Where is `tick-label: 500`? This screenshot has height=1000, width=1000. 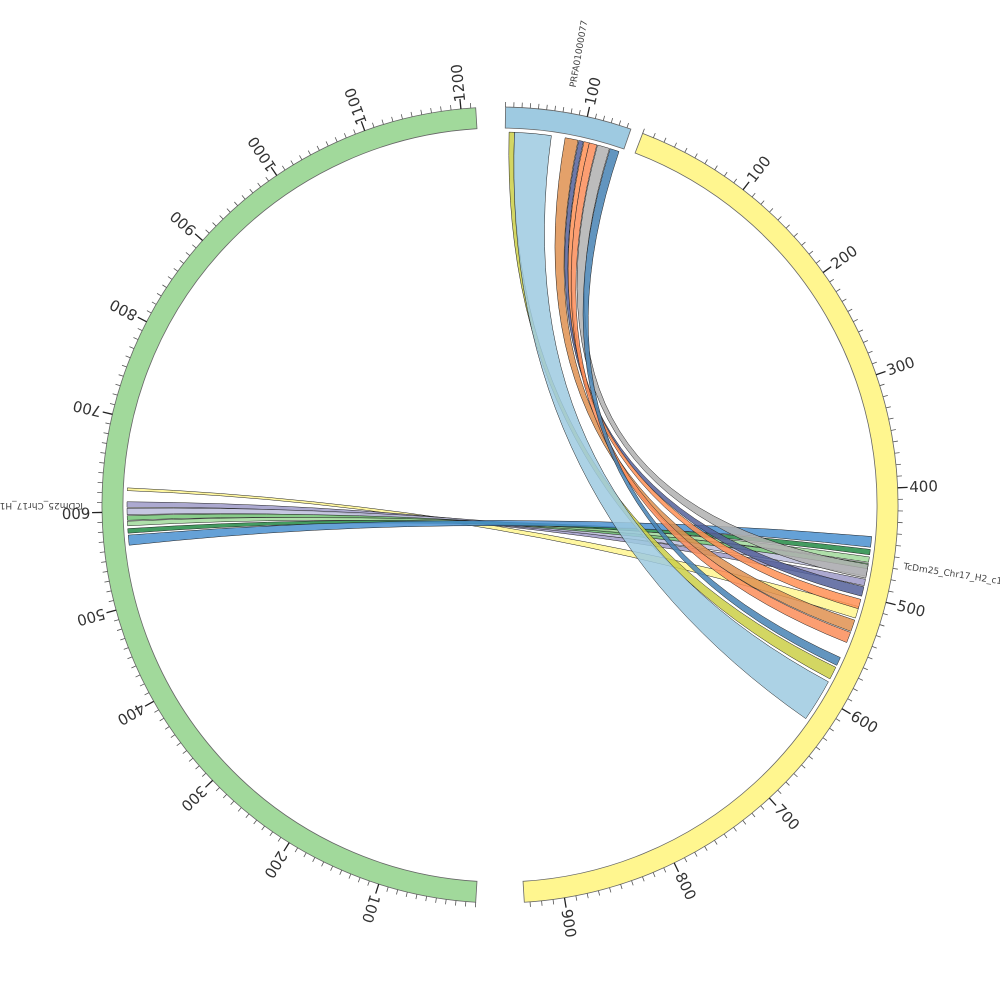 tick-label: 500 is located at coordinates (911, 608).